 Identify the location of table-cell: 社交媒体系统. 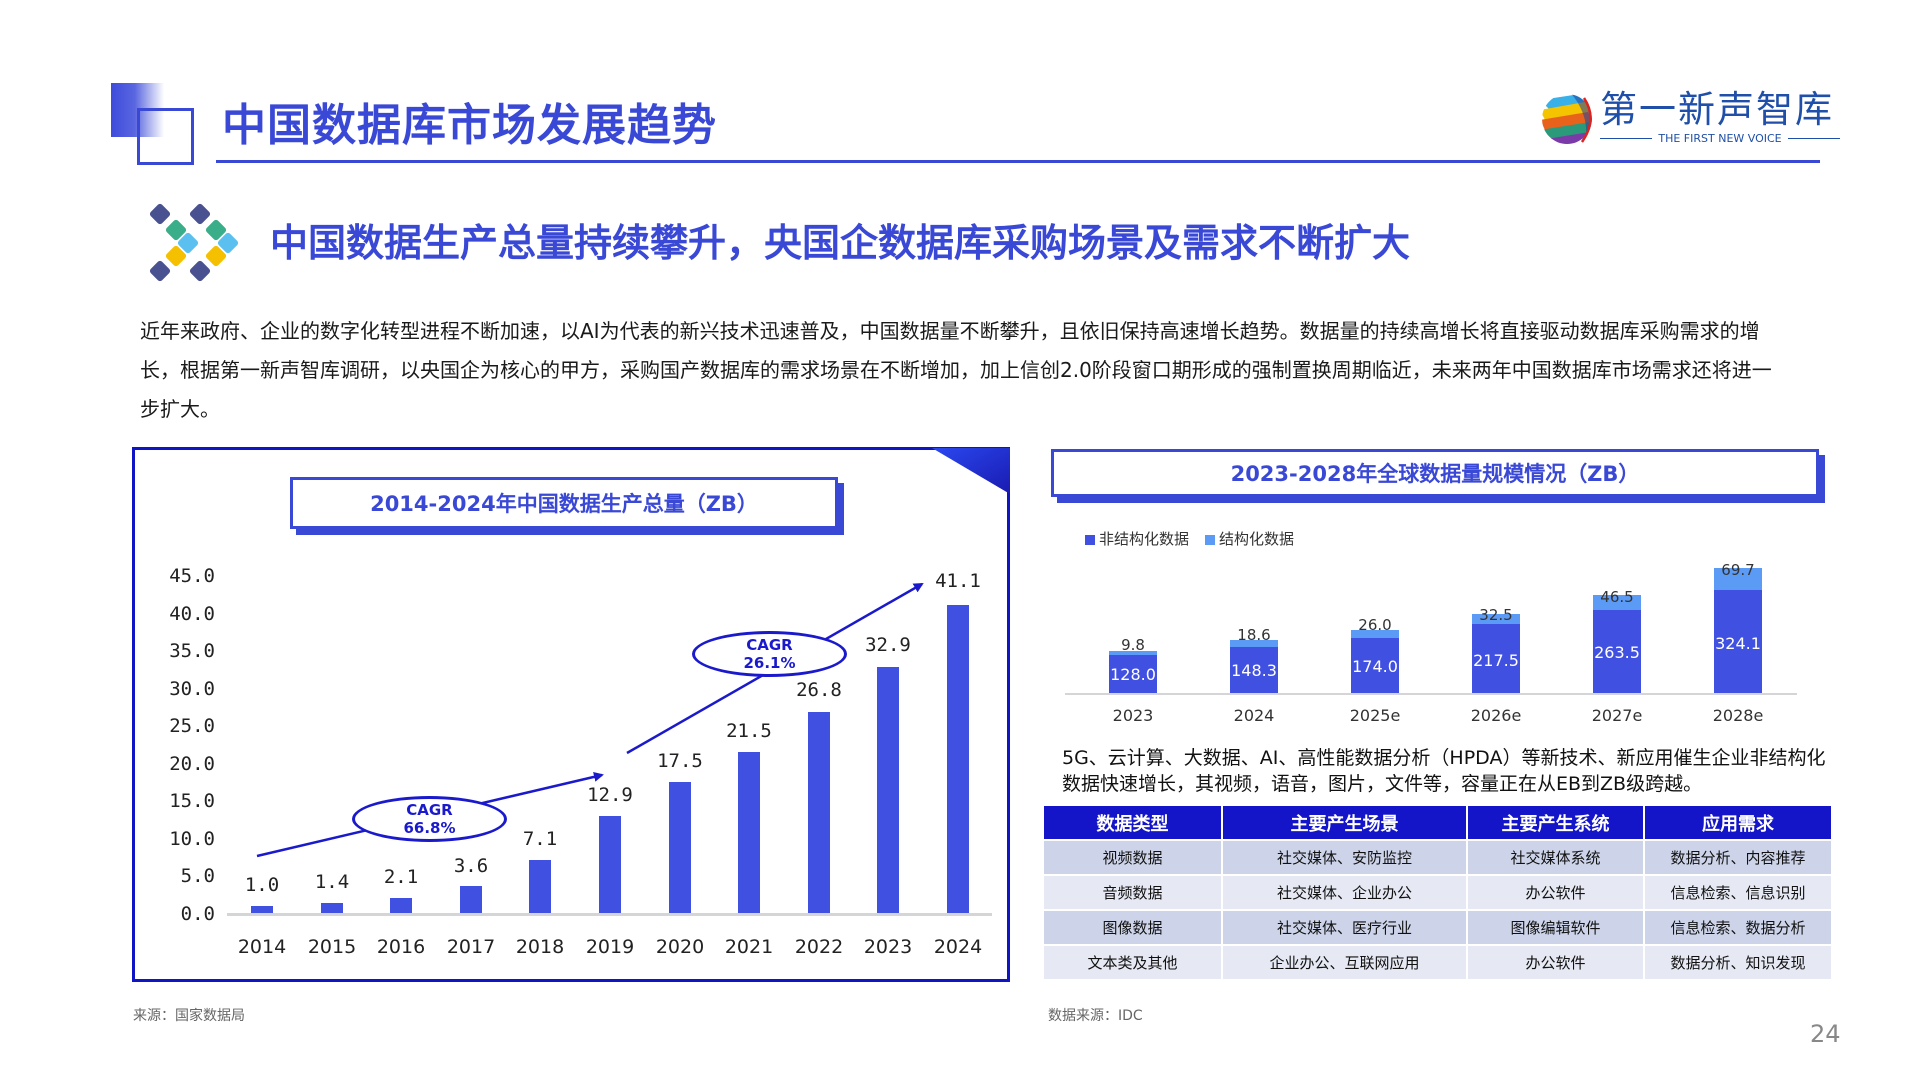
(1555, 857).